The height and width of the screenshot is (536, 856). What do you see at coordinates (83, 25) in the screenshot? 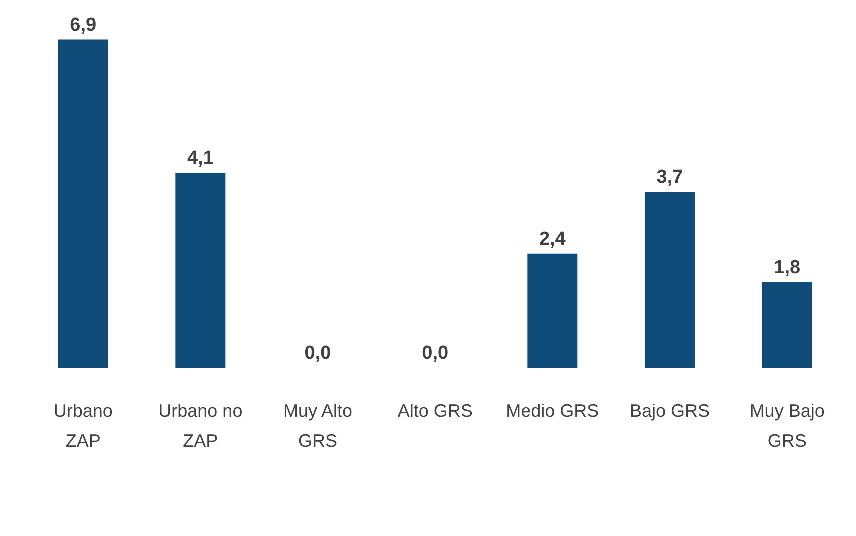
I see `data-label: 6,9` at bounding box center [83, 25].